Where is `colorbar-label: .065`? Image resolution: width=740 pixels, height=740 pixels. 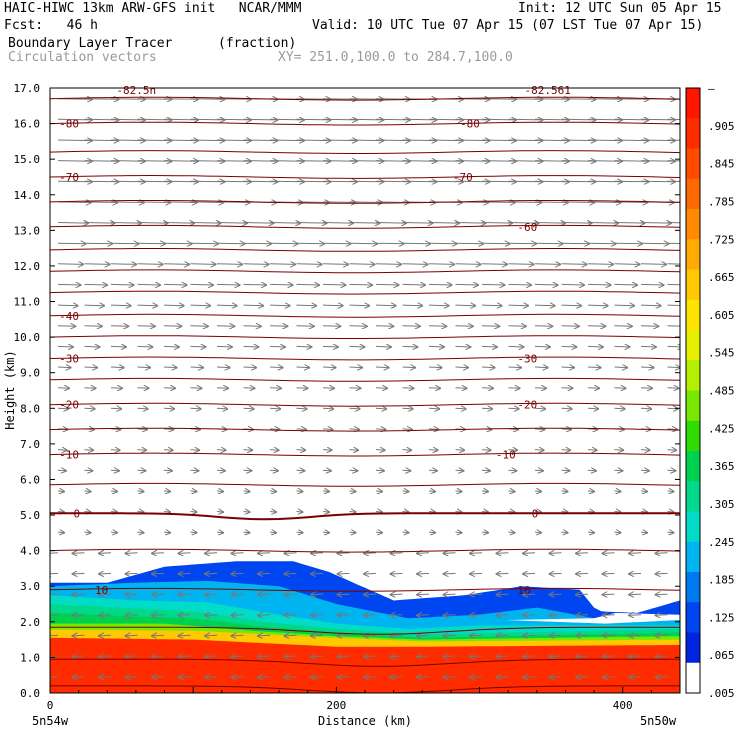
colorbar-label: .065 is located at coordinates (721, 655).